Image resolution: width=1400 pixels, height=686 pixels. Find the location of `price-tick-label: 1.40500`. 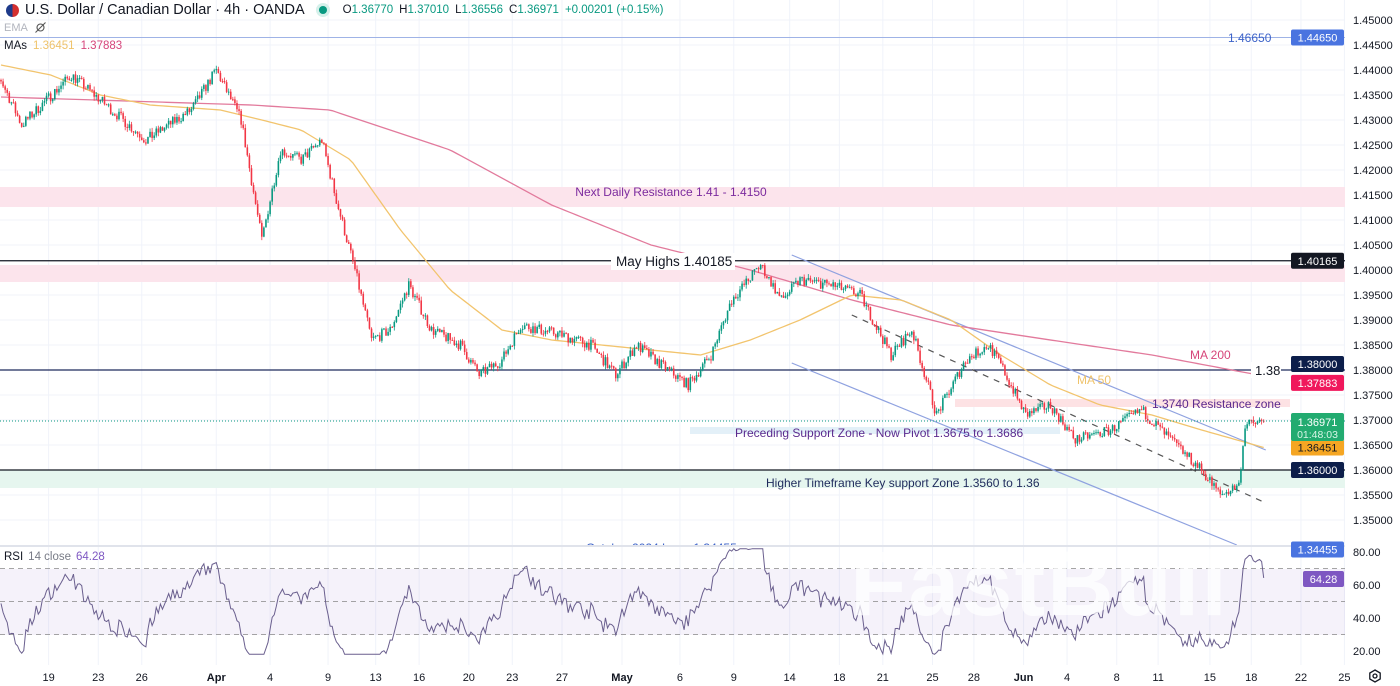

price-tick-label: 1.40500 is located at coordinates (1373, 246).